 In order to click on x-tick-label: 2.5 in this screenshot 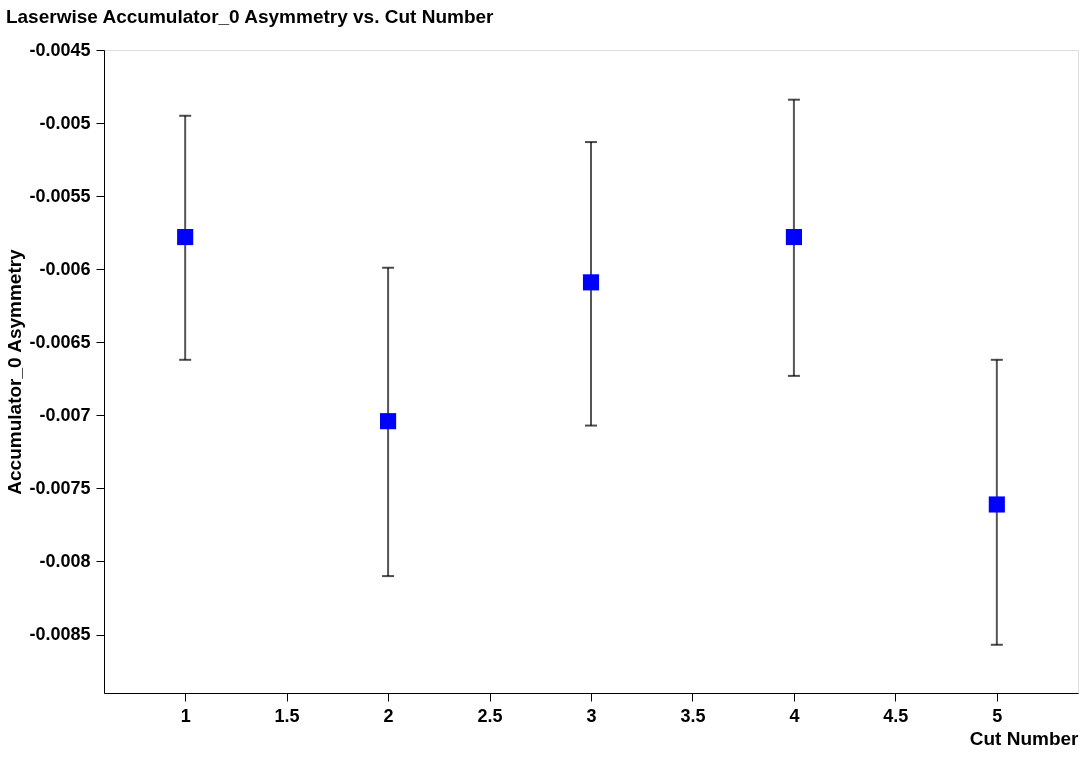, I will do `click(490, 715)`.